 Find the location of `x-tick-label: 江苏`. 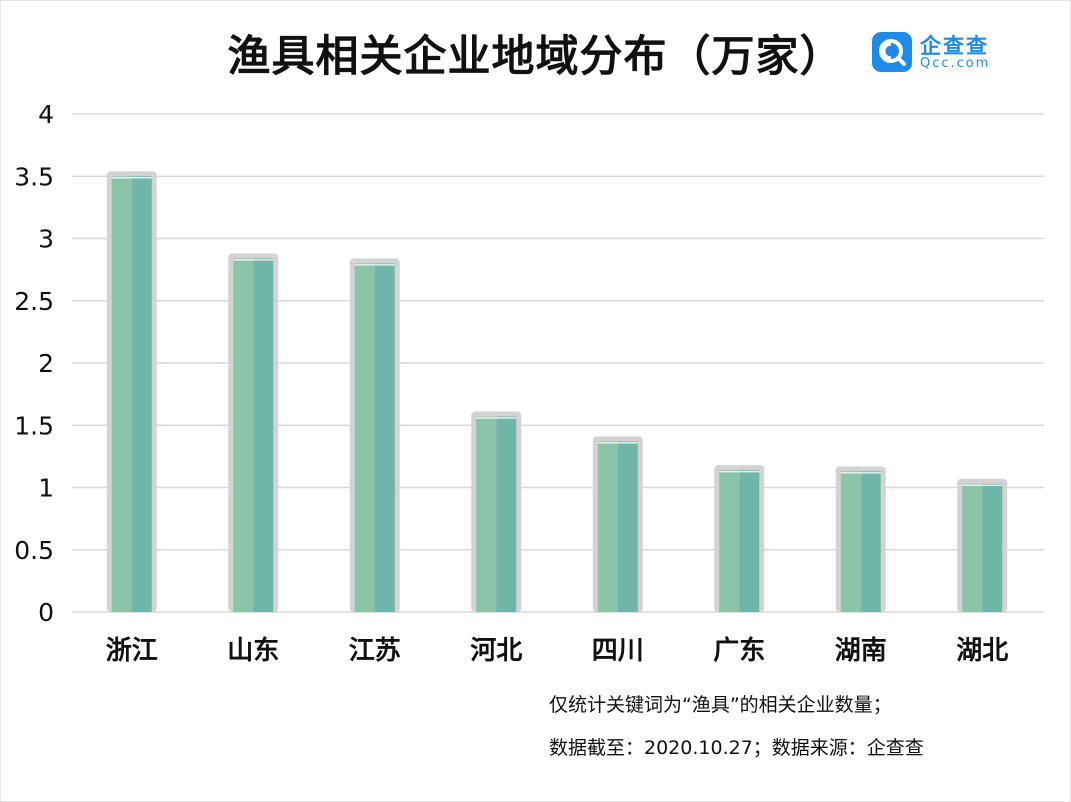

x-tick-label: 江苏 is located at coordinates (375, 651).